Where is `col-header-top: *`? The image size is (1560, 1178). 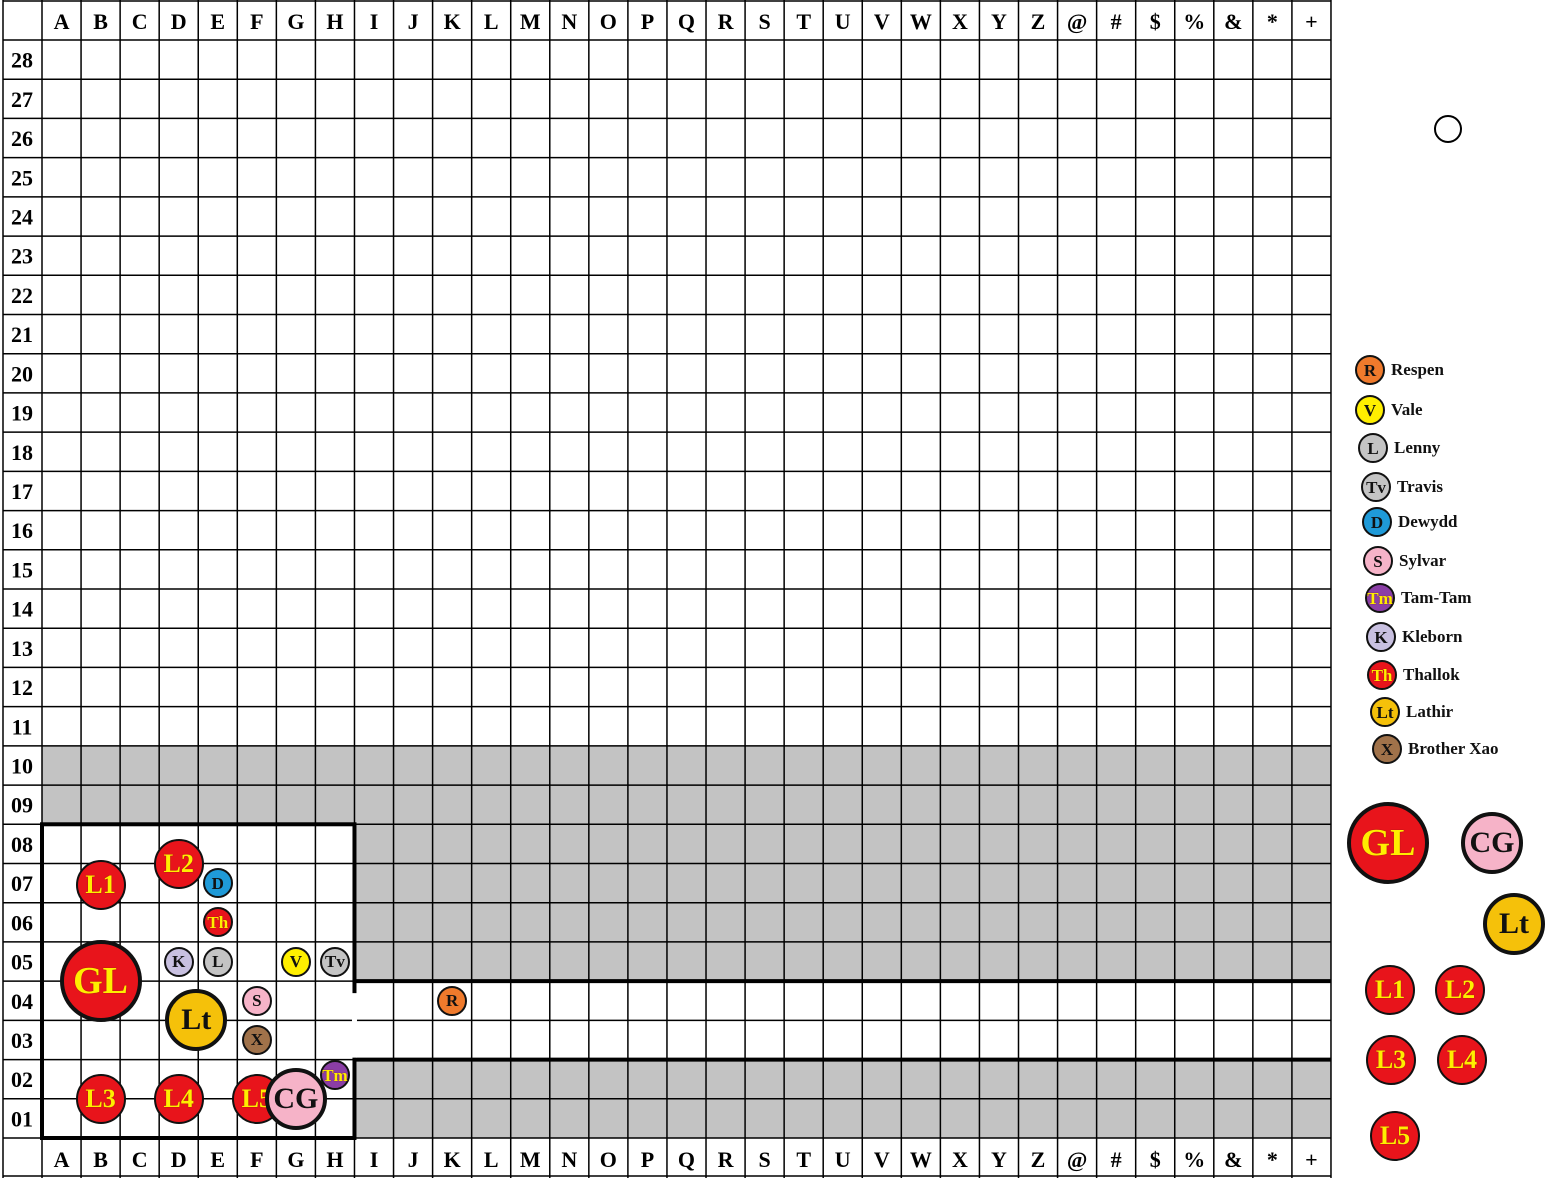
col-header-top: * is located at coordinates (1272, 21).